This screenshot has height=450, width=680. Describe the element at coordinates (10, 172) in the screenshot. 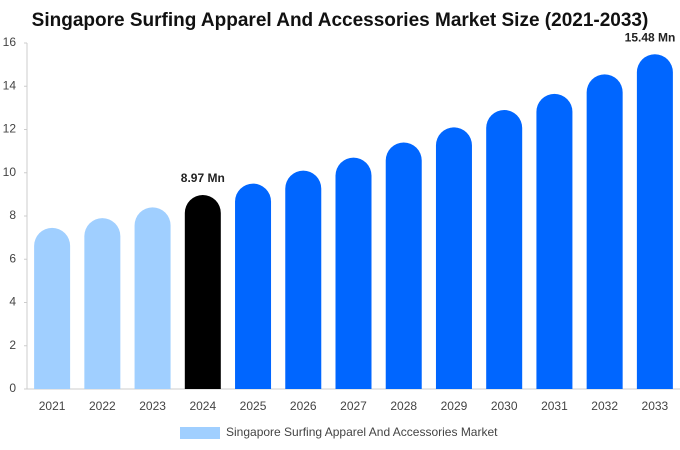

I see `y-tick-label: 10` at that location.